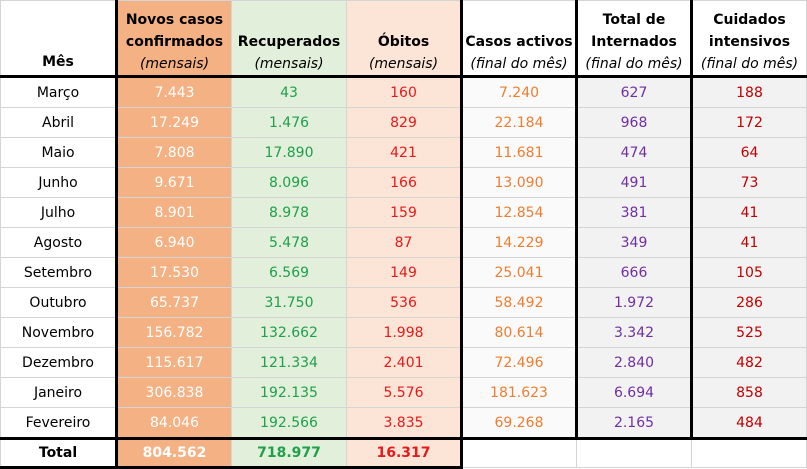  Describe the element at coordinates (58, 332) in the screenshot. I see `cell-month: Novembro` at that location.